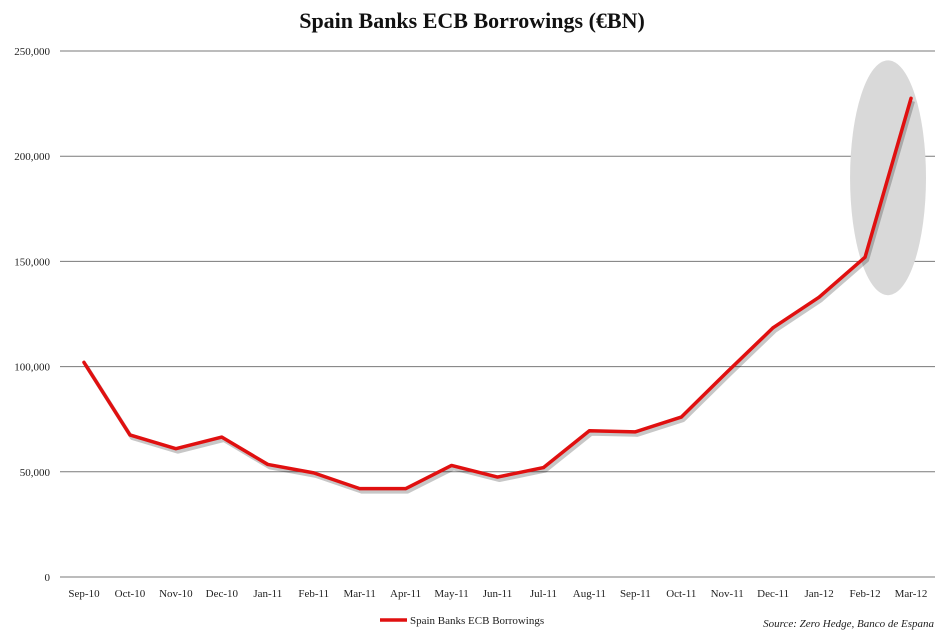 The width and height of the screenshot is (944, 637). I want to click on x-tick-label: Oct-10, so click(130, 594).